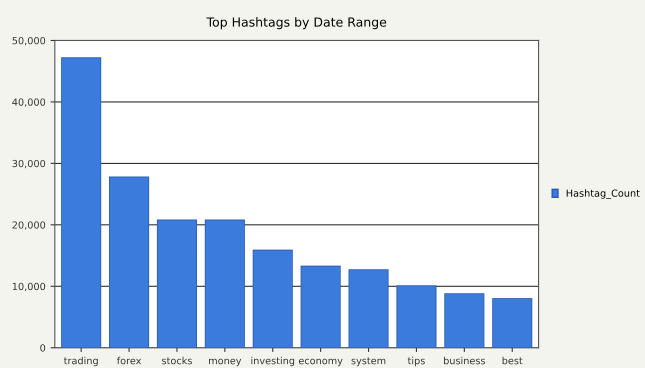  Describe the element at coordinates (129, 360) in the screenshot. I see `x-tick-label: forex` at that location.